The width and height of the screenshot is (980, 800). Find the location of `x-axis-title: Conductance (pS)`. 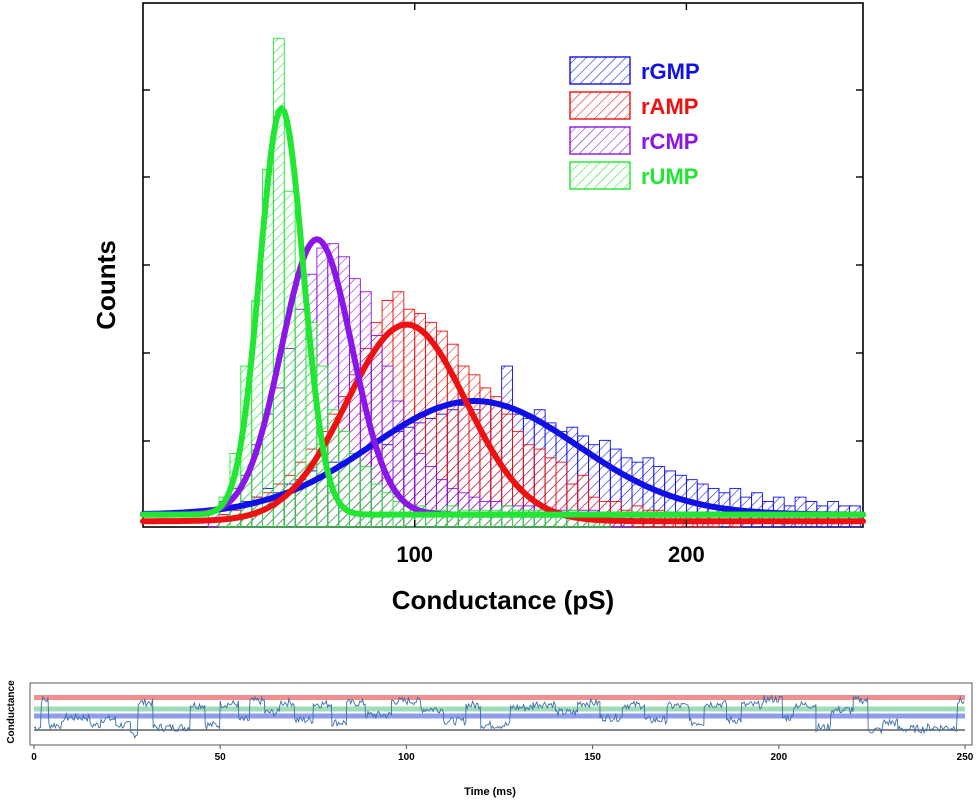

x-axis-title: Conductance (pS) is located at coordinates (503, 600).